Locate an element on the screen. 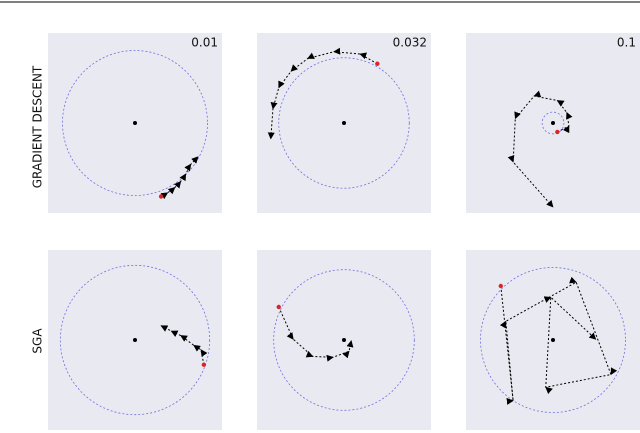 The height and width of the screenshot is (433, 640). row-label: SGA is located at coordinates (38, 341).